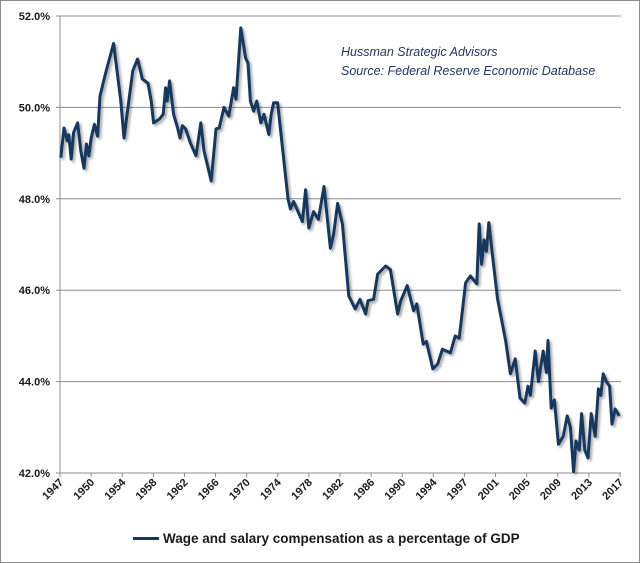  I want to click on x-tick-label: 1947, so click(53, 490).